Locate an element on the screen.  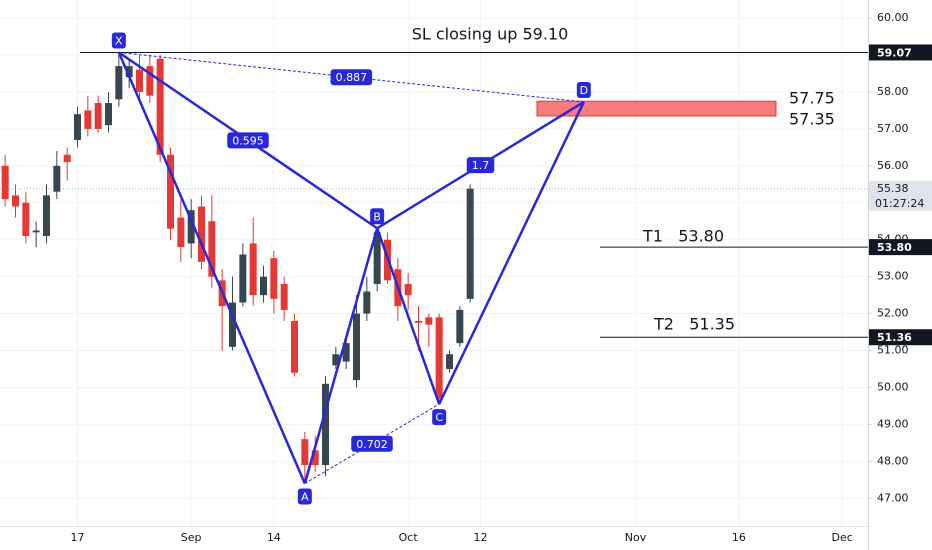
level-label: 53.80 is located at coordinates (894, 247).